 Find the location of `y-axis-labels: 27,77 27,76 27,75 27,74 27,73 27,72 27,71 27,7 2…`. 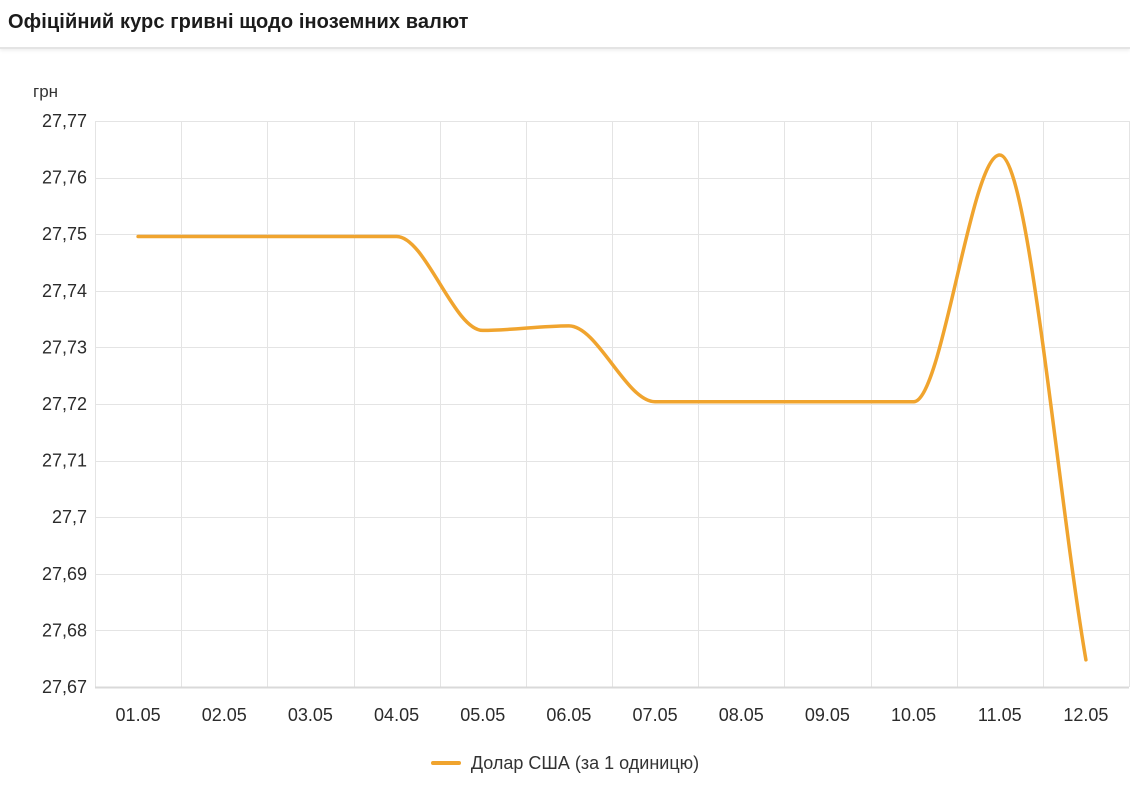

y-axis-labels: 27,77 27,76 27,75 27,74 27,73 27,72 27,71 27,7 2… is located at coordinates (64, 404).